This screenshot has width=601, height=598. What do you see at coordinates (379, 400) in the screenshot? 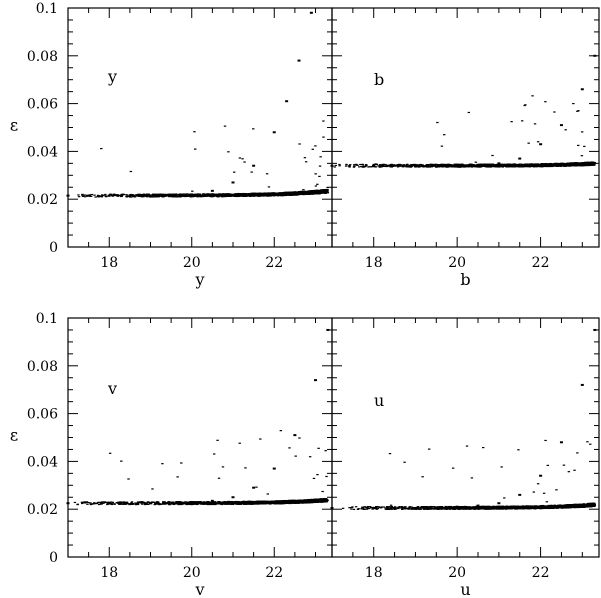
I see `panel-label: u` at bounding box center [379, 400].